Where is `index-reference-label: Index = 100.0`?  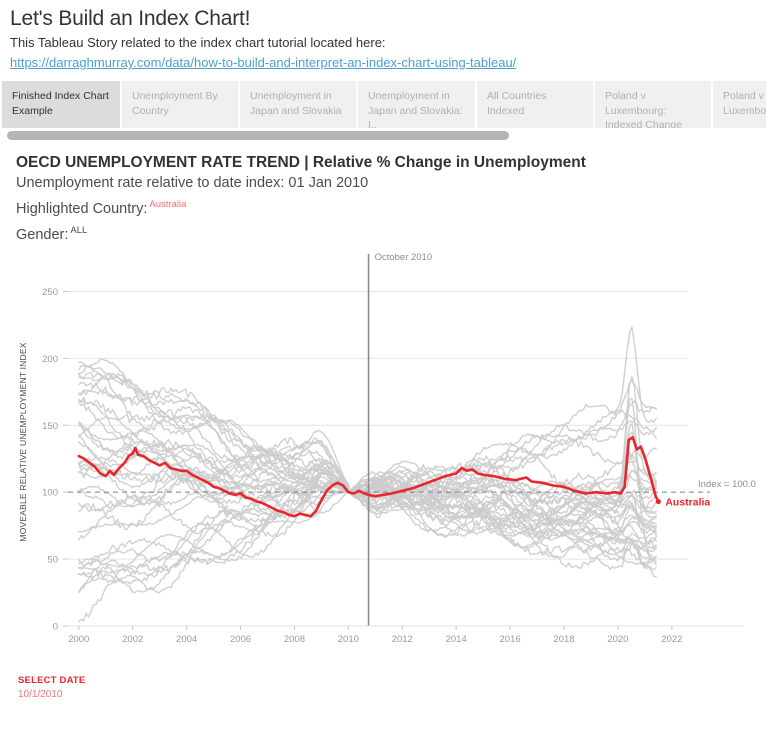
index-reference-label: Index = 100.0 is located at coordinates (727, 484).